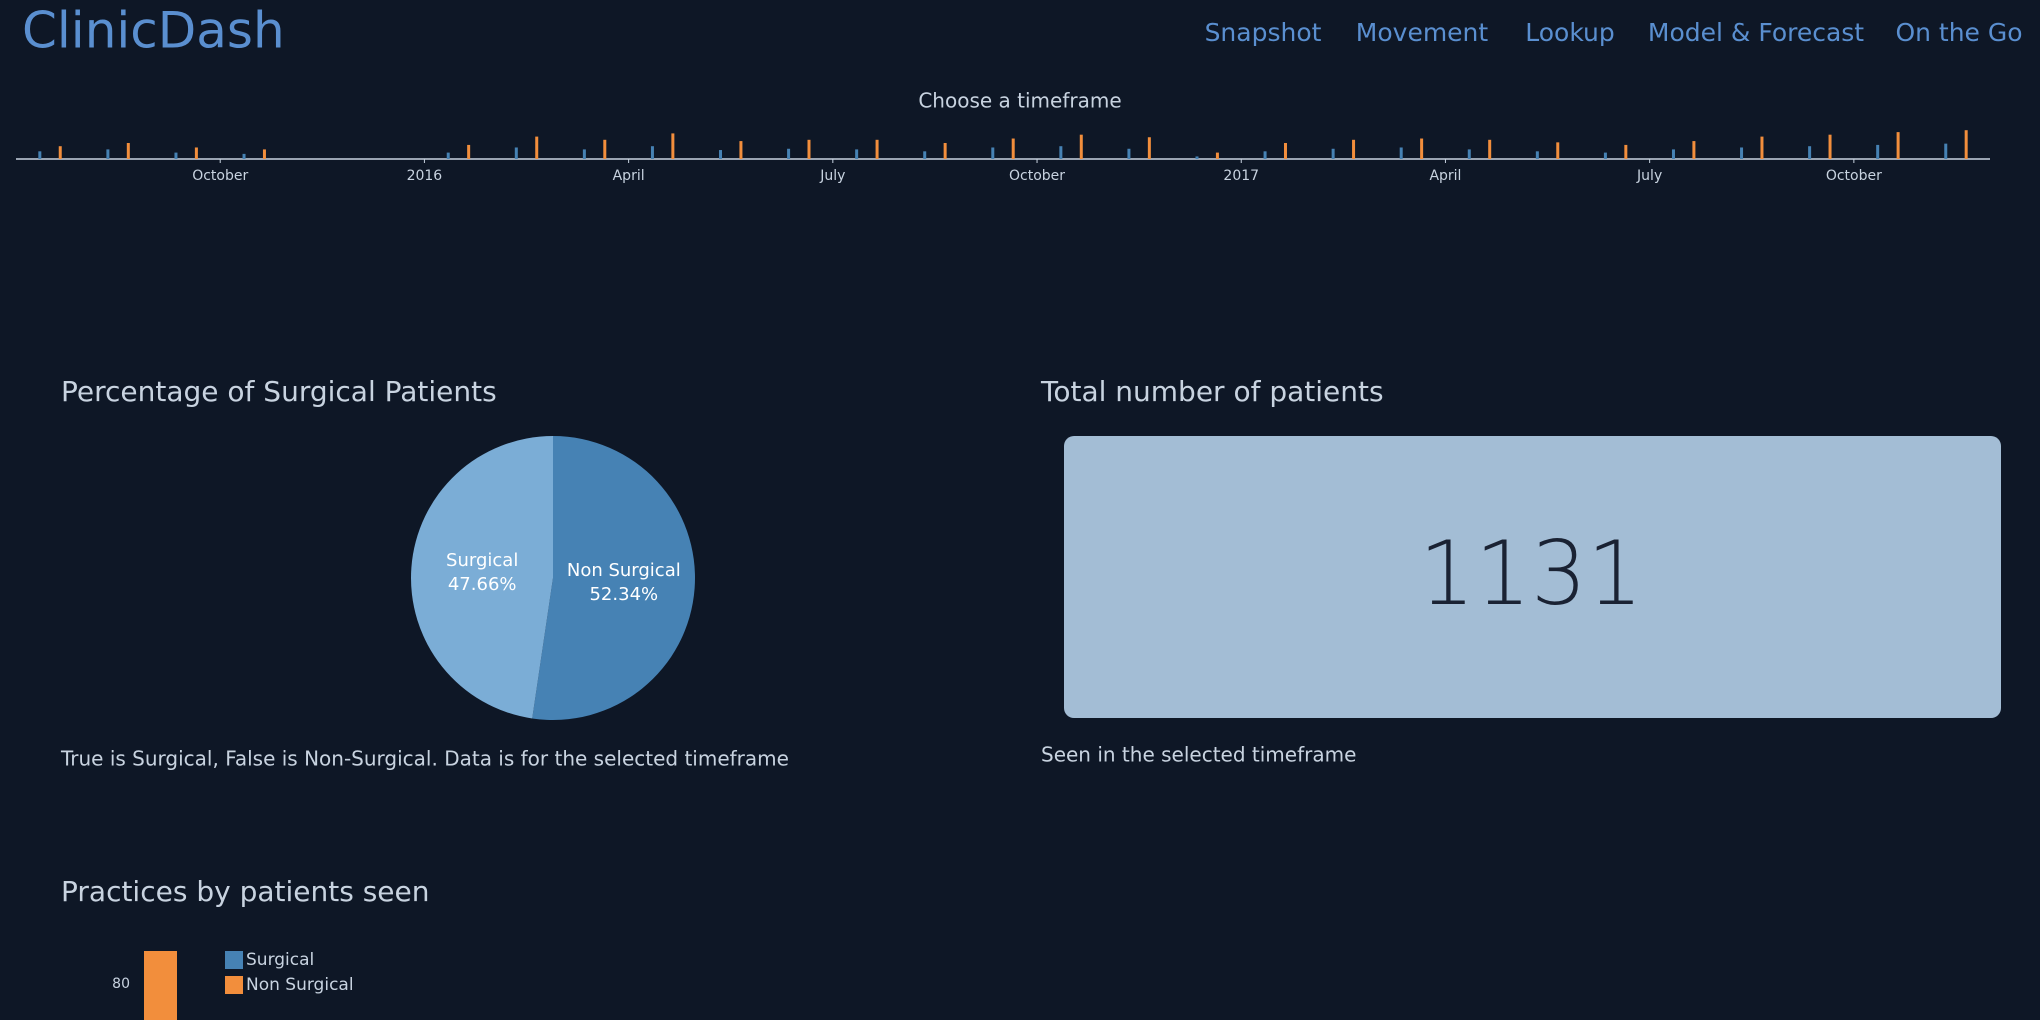  I want to click on section-title: Total number of patients, so click(1212, 391).